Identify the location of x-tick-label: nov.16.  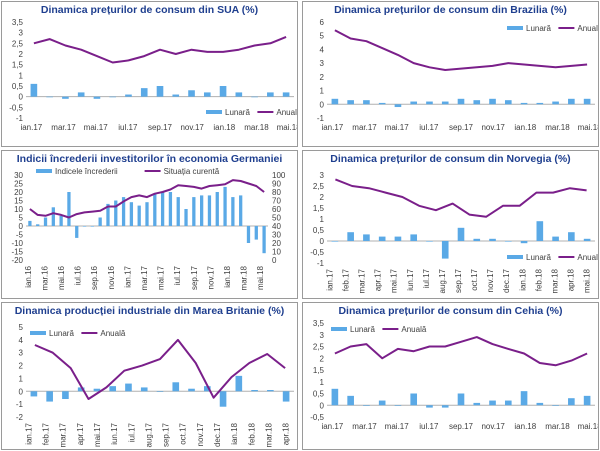
(111, 277).